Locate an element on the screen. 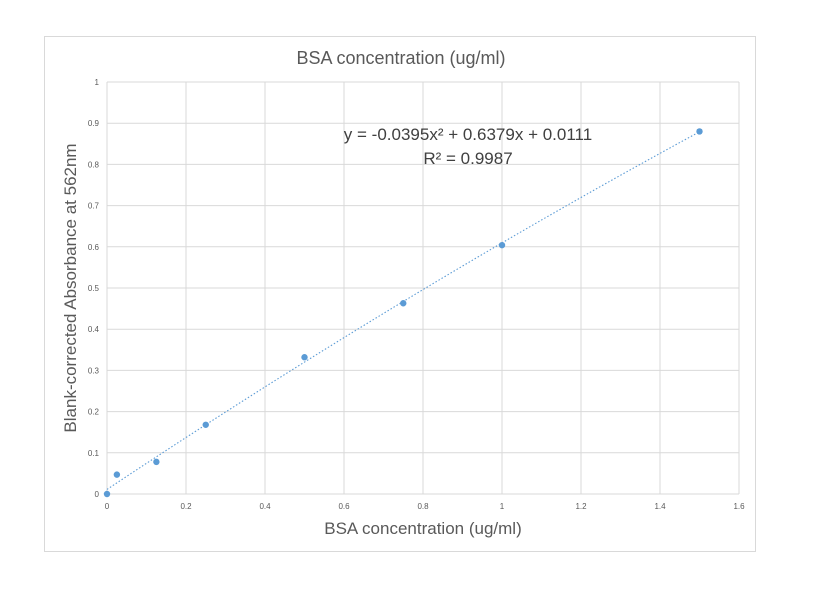 This screenshot has width=819, height=589. y-axis-title: Blank-corrected Absorbance at 562nm is located at coordinates (70, 287).